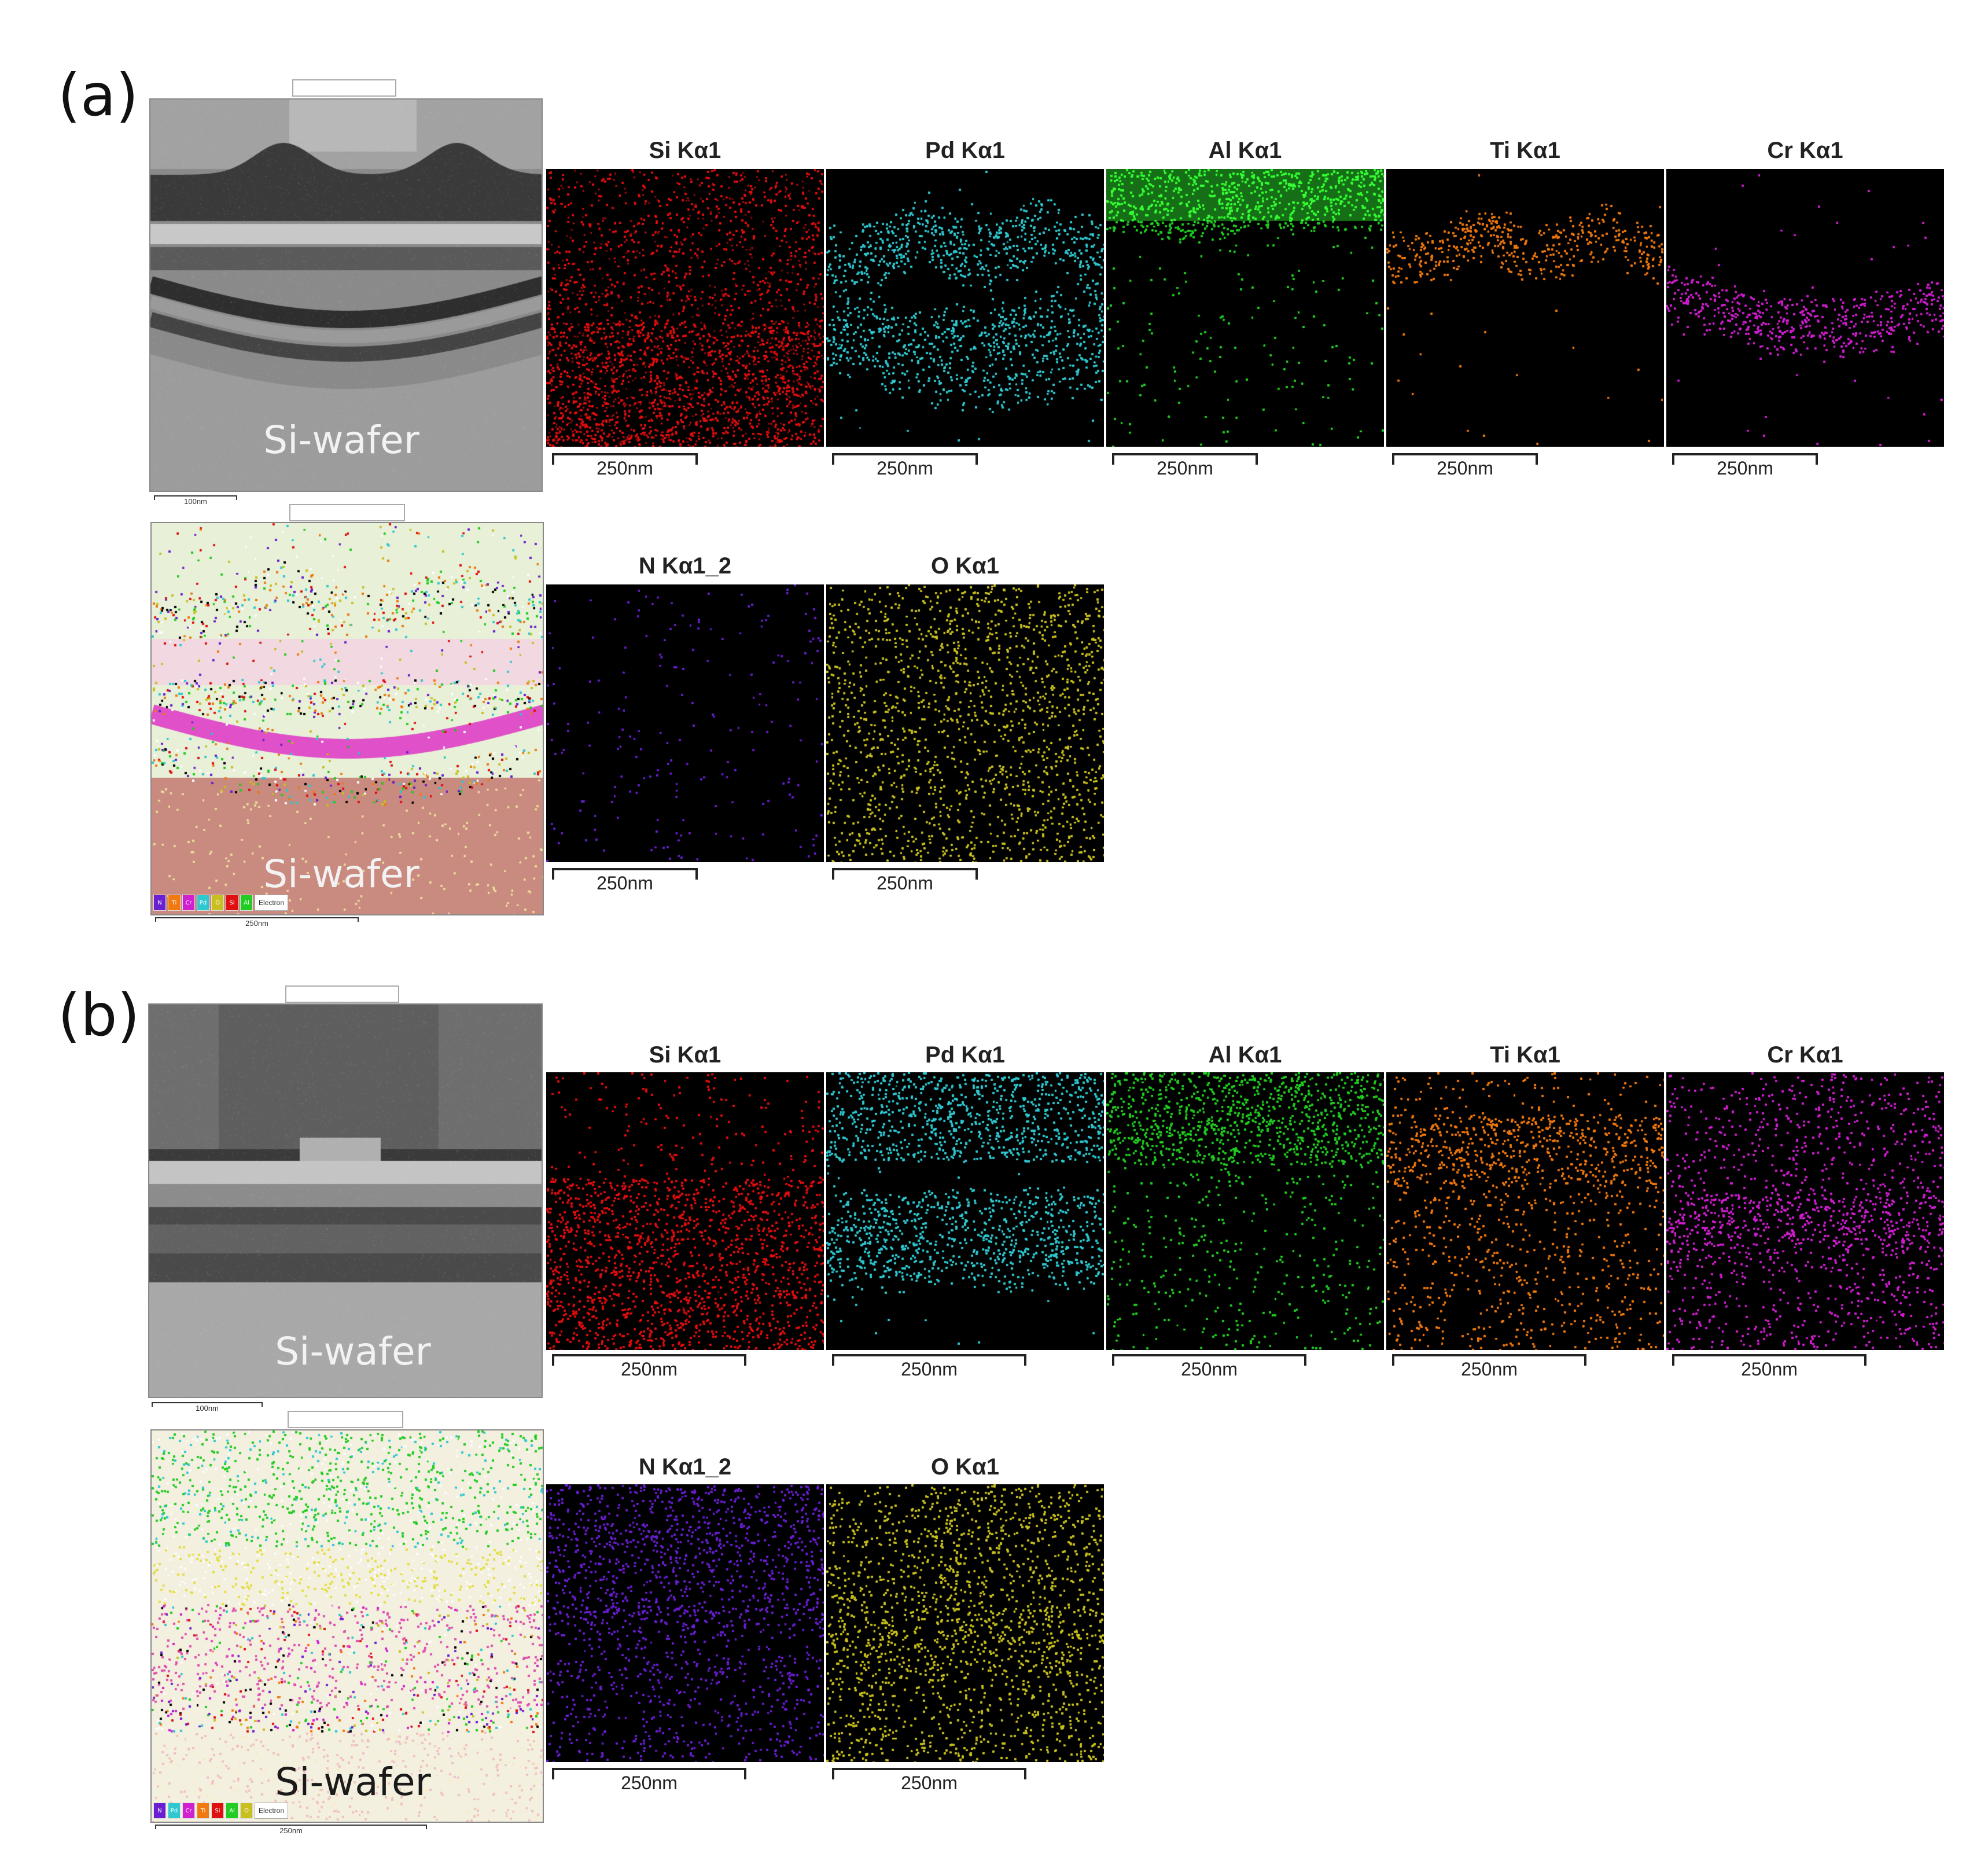 This screenshot has height=1861, width=1988. Describe the element at coordinates (99, 1015) in the screenshot. I see `panel-label: (b)` at that location.